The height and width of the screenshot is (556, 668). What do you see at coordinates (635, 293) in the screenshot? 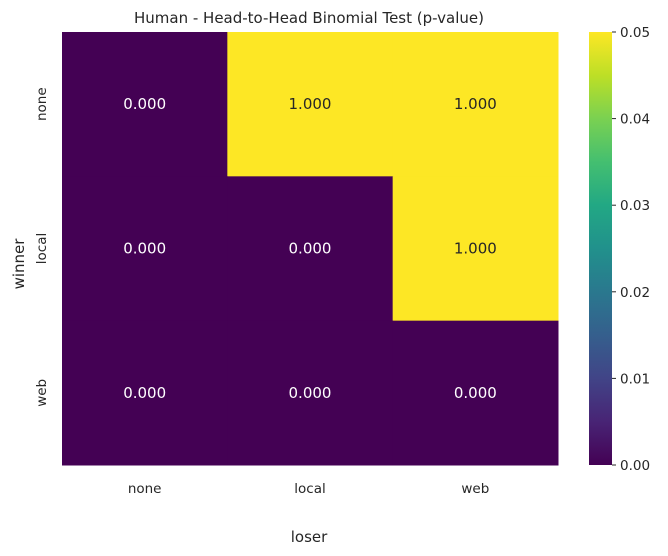
I see `colorbar-tick-label: 0.02` at bounding box center [635, 293].